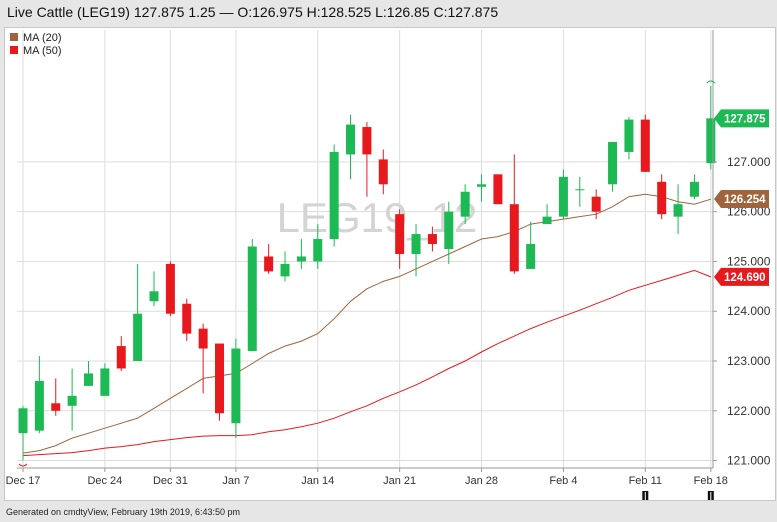 This screenshot has height=522, width=777. Describe the element at coordinates (42, 38) in the screenshot. I see `legend-label: MA (20)` at that location.